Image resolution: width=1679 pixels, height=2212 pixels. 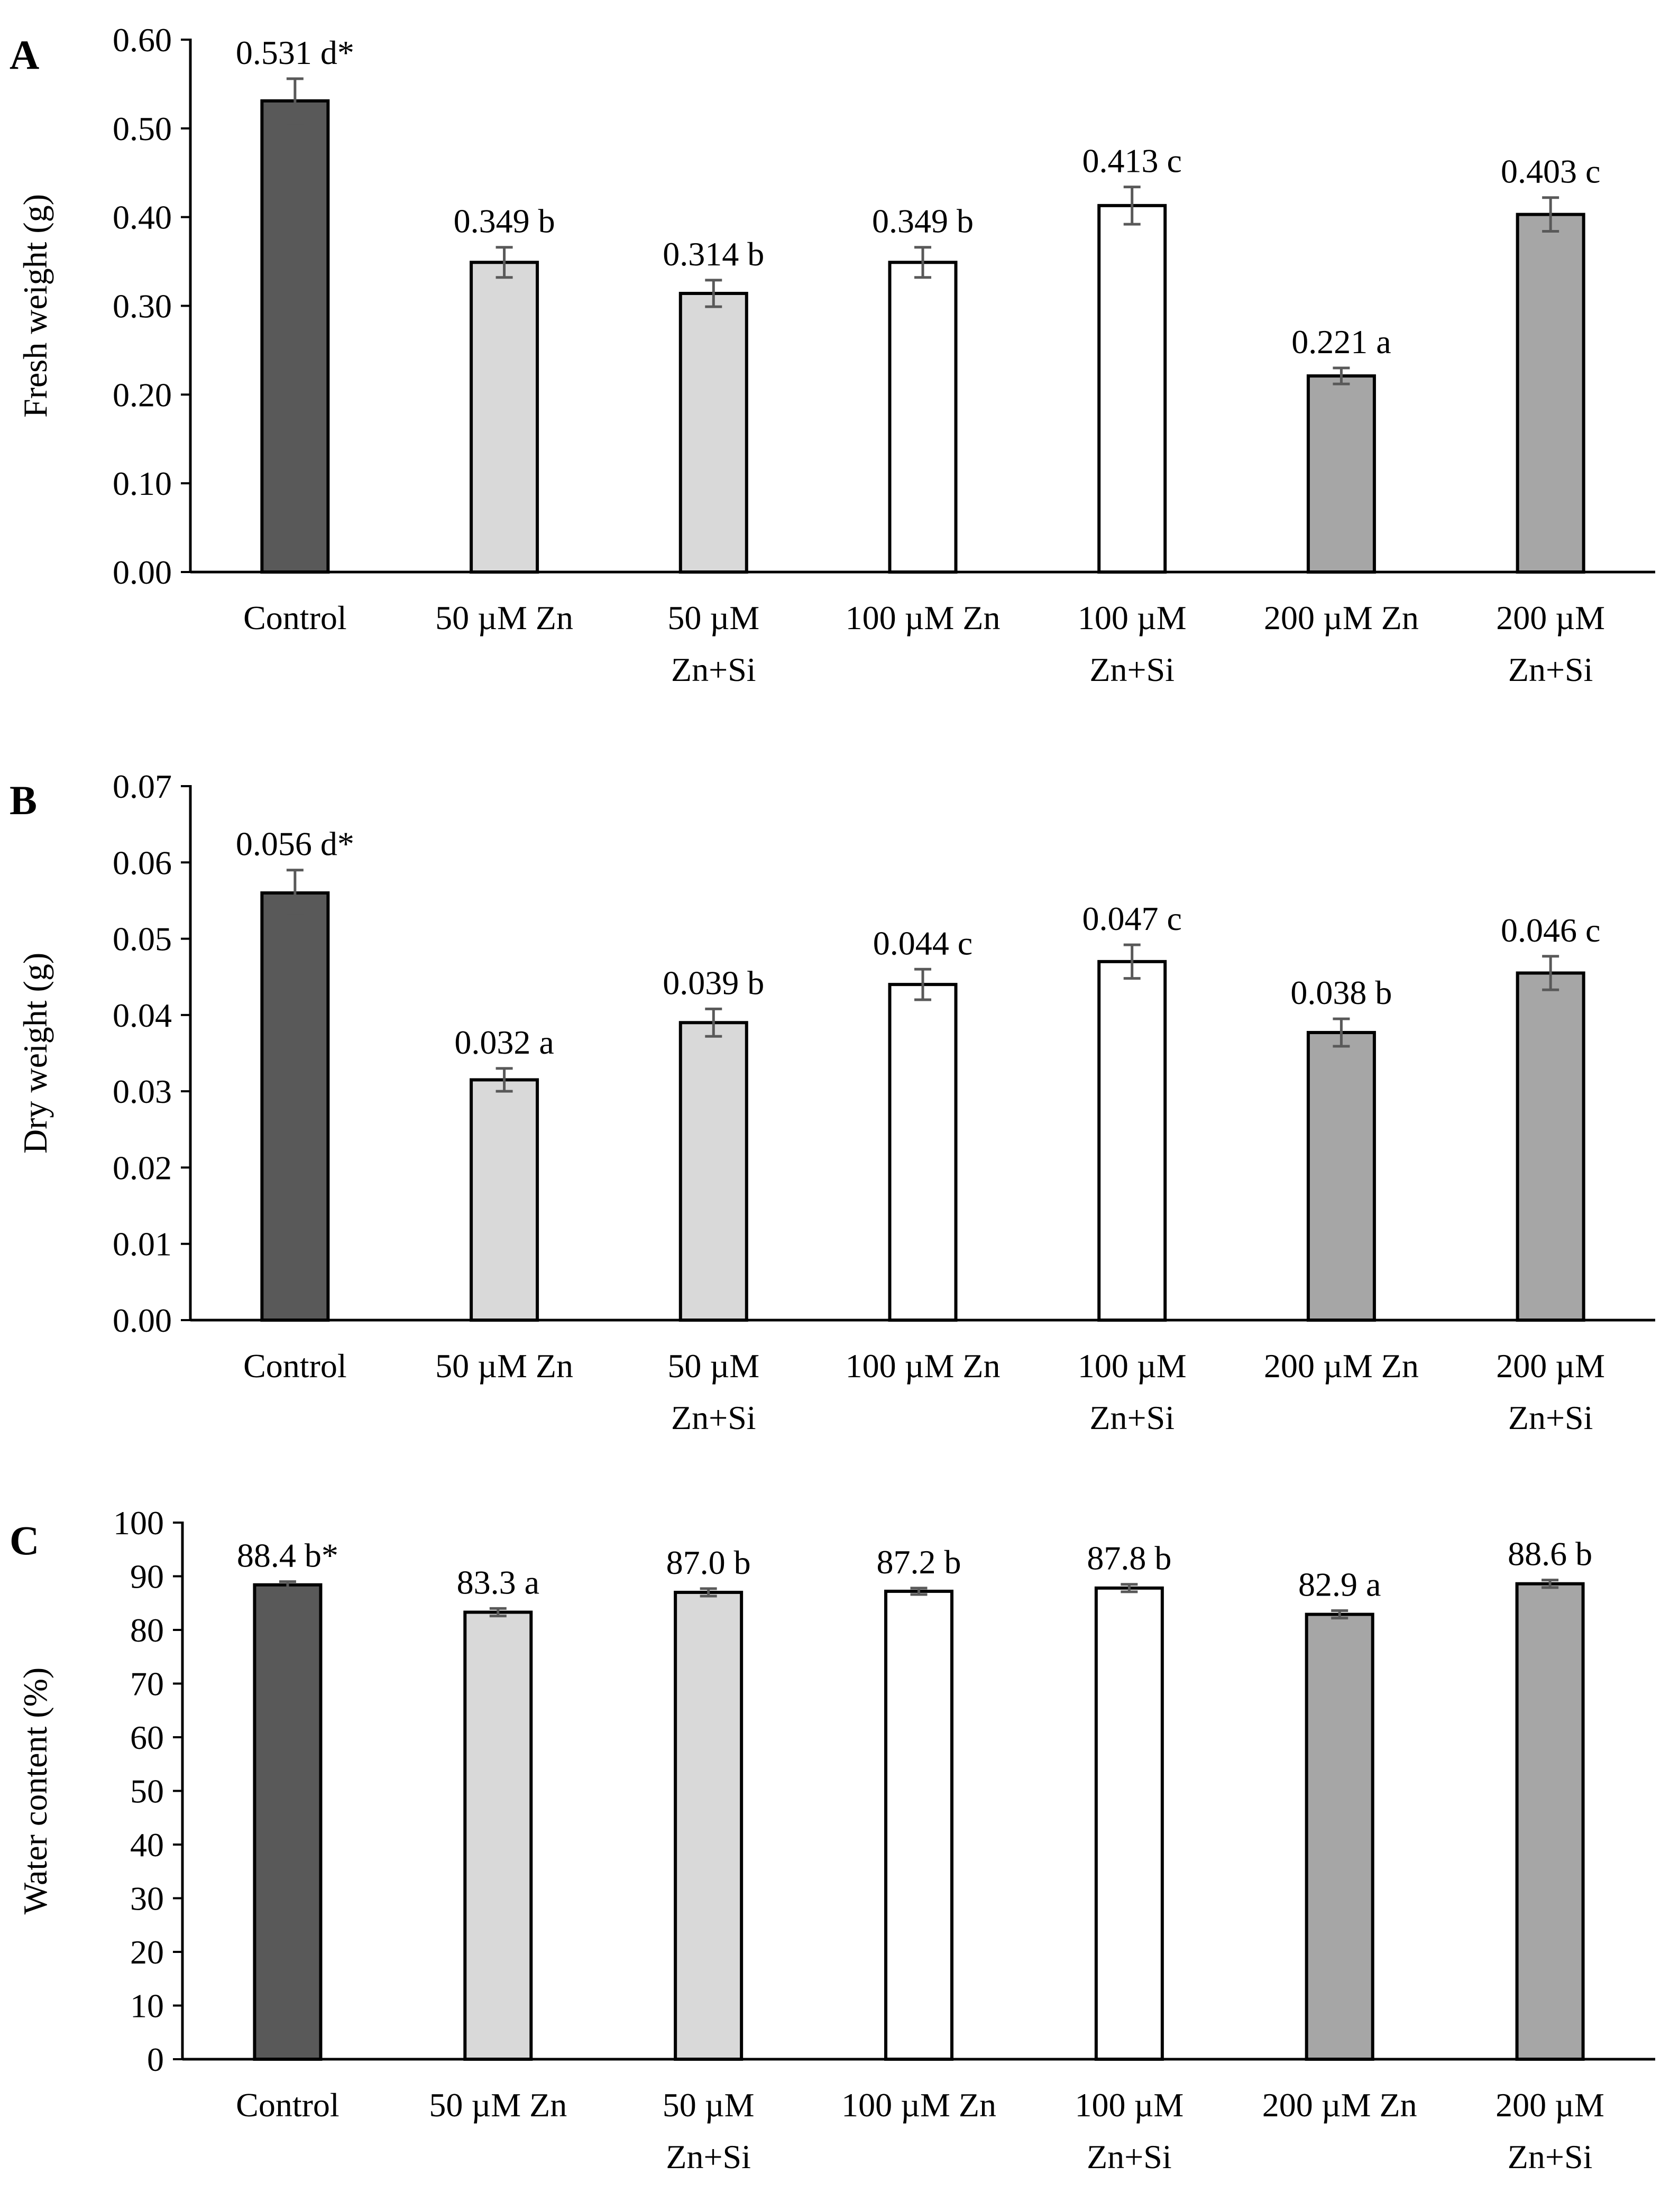 What do you see at coordinates (923, 943) in the screenshot?
I see `data-label: 0.044 c` at bounding box center [923, 943].